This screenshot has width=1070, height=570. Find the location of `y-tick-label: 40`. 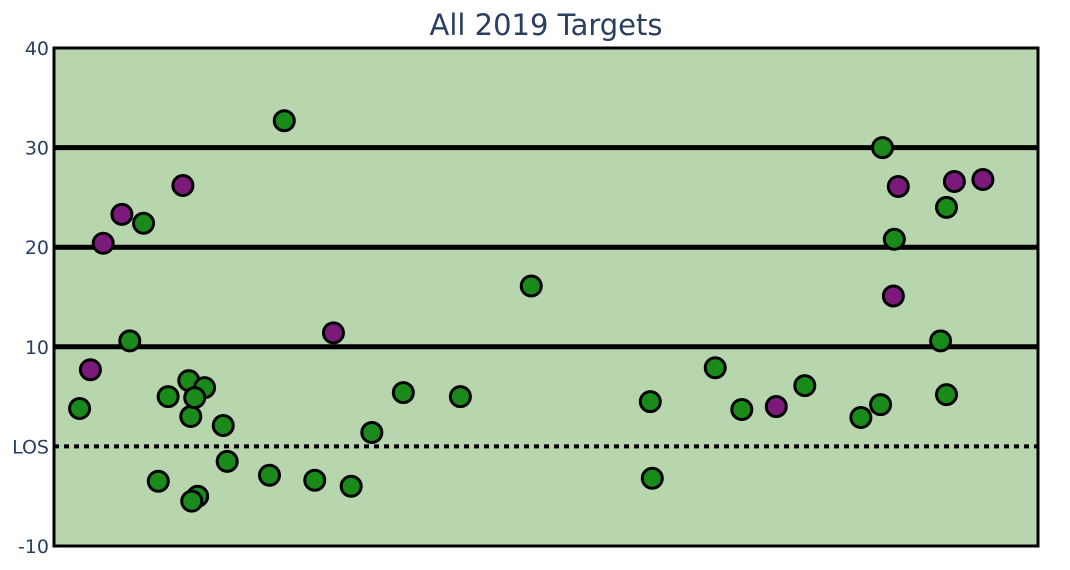

y-tick-label: 40 is located at coordinates (37, 49).